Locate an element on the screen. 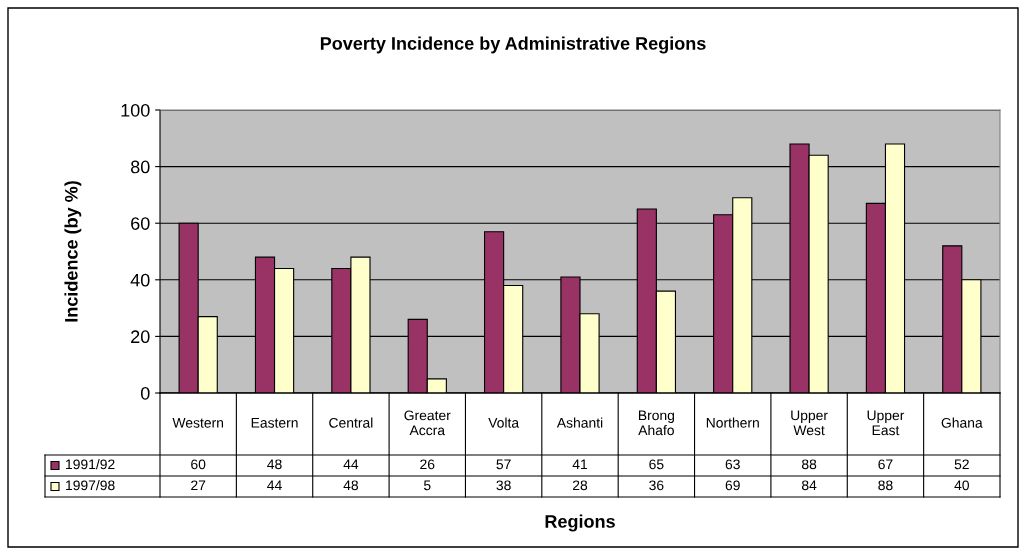 This screenshot has height=555, width=1026. x-tick-label: Western is located at coordinates (198, 423).